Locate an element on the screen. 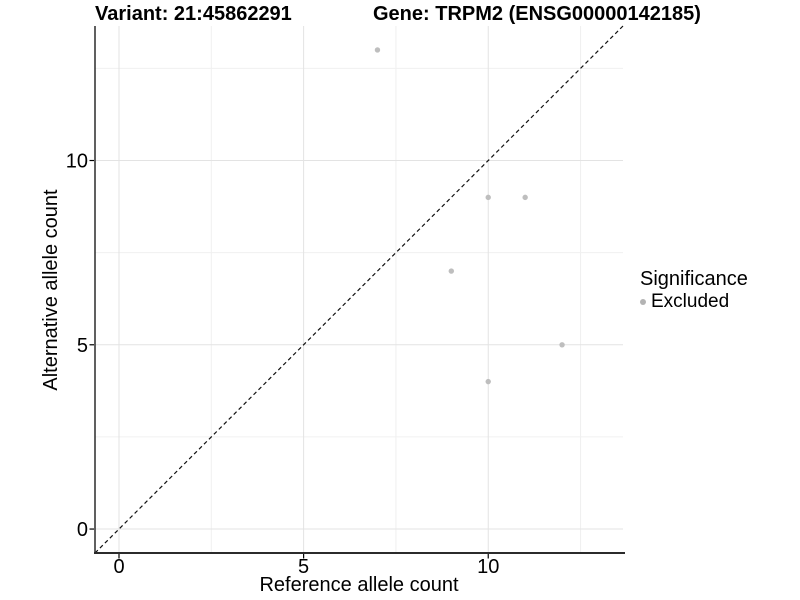 Image resolution: width=800 pixels, height=600 pixels. x-tick-label: 10 is located at coordinates (488, 567).